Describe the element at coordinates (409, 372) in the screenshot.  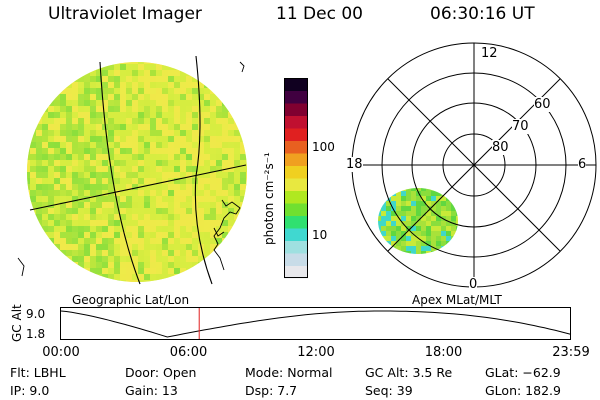
I see `info-gc-alt: GC Alt: 3.5 Re` at that location.